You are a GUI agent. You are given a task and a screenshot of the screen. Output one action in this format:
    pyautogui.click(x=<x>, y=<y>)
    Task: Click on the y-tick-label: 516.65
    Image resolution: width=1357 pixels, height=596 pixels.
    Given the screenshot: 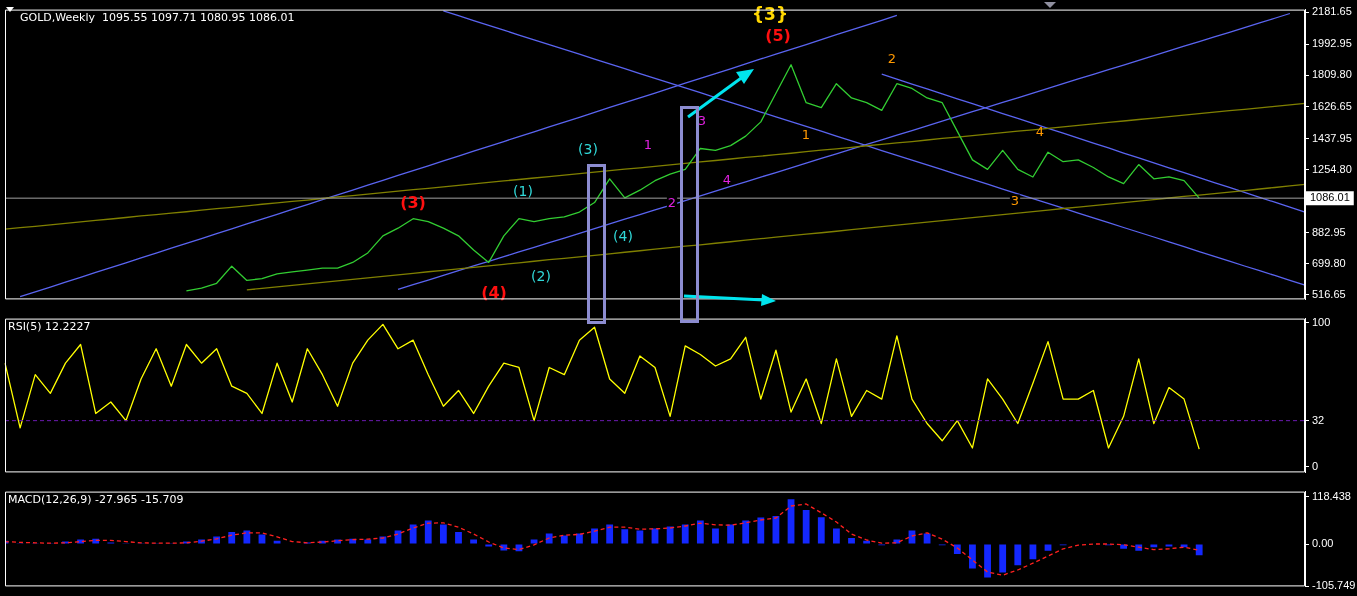 What is the action you would take?
    pyautogui.click(x=1329, y=293)
    